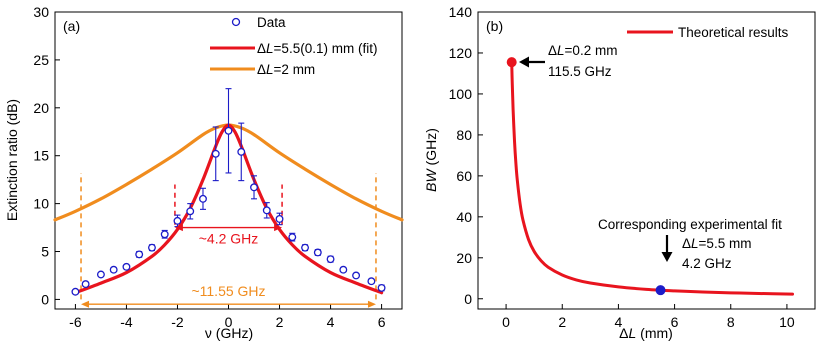 This screenshot has width=820, height=346. I want to click on panel-a-x-tick-label: 0, so click(229, 322).